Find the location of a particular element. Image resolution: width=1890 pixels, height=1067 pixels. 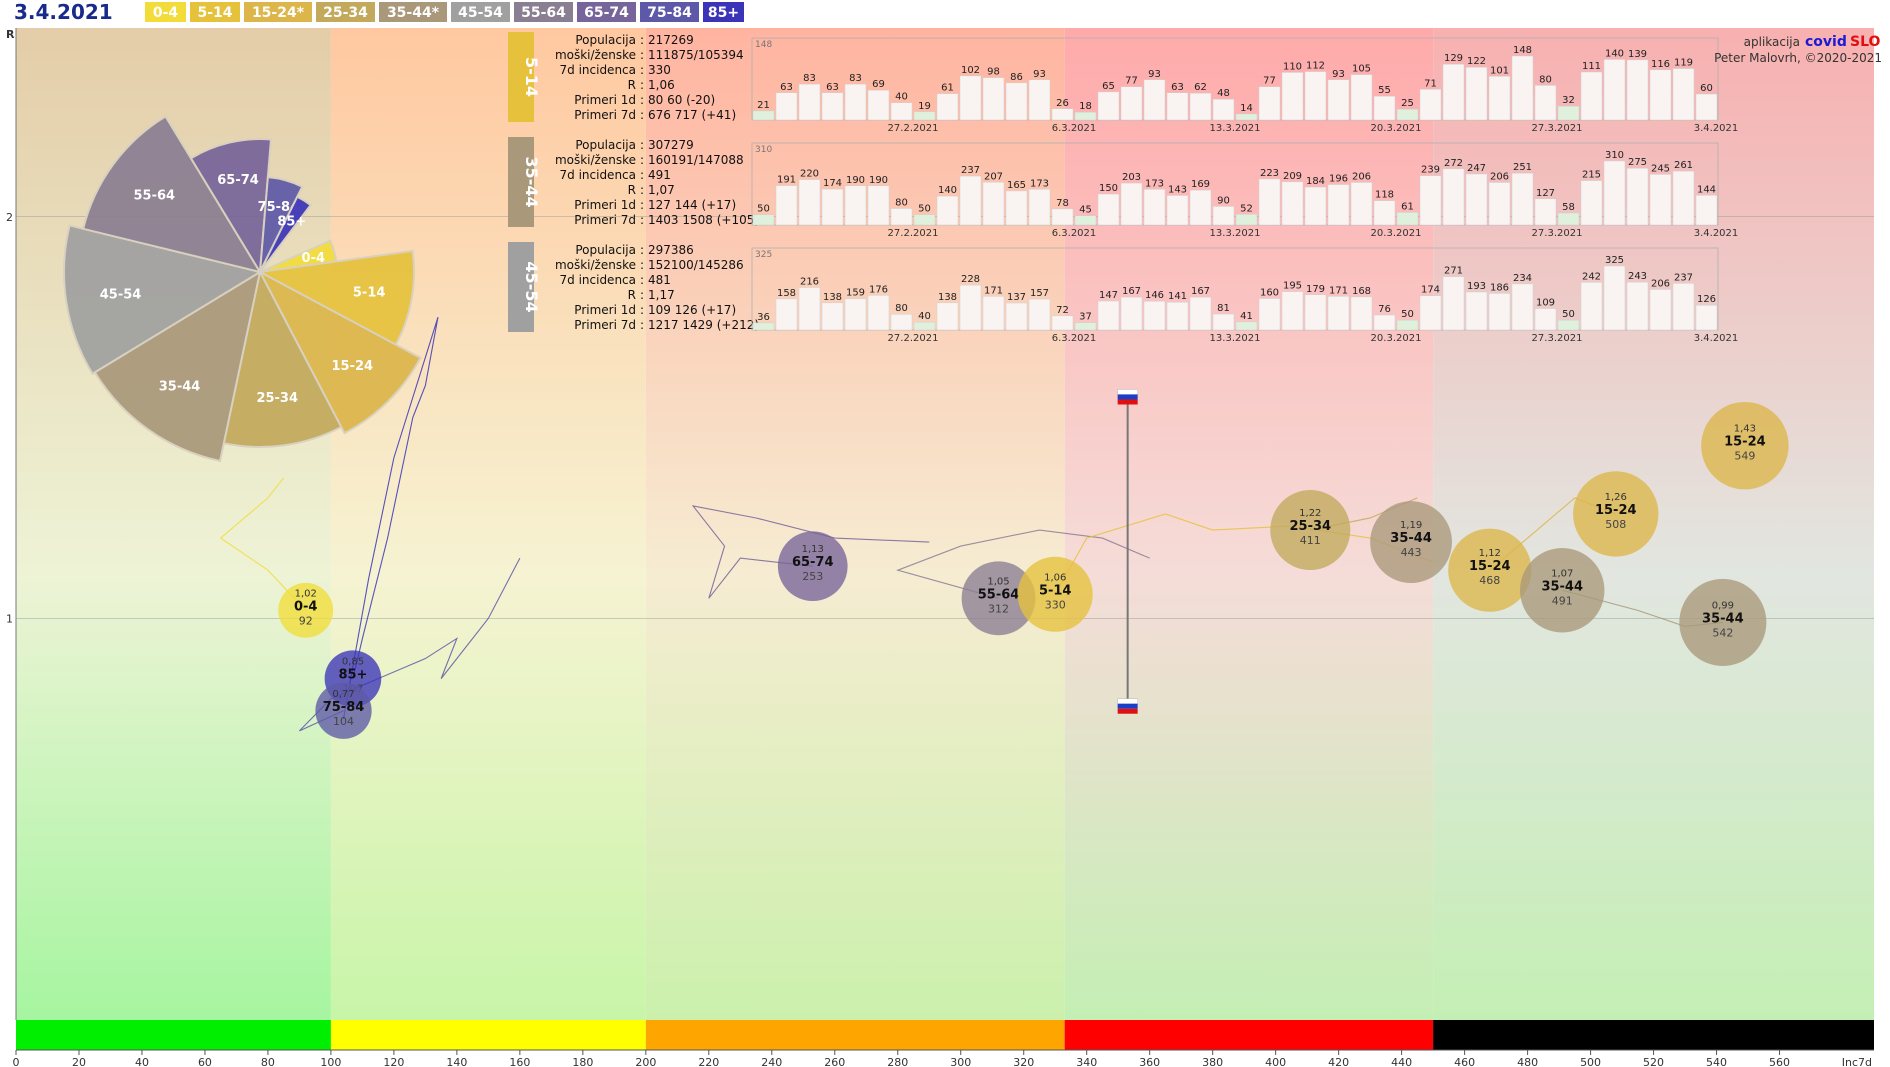

panel-tab-label: 5-14 is located at coordinates (531, 77).